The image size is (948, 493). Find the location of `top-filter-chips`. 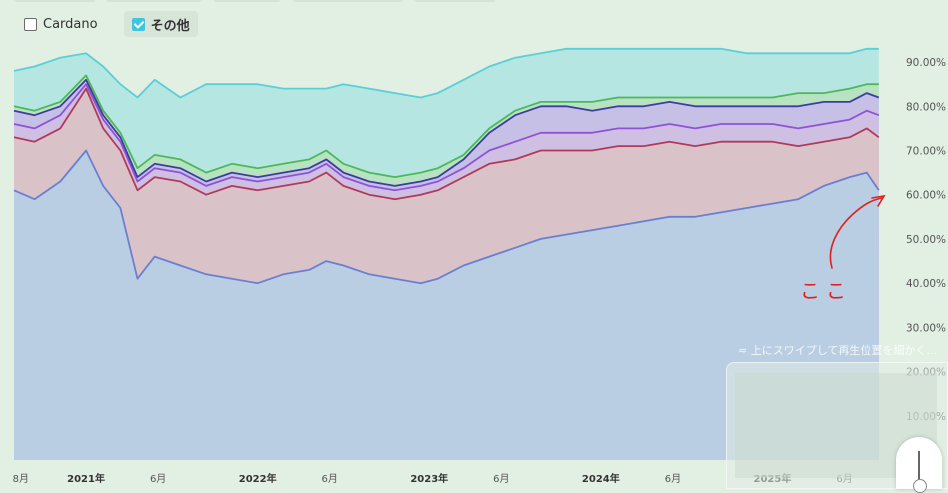

top-filter-chips is located at coordinates (474, 1).